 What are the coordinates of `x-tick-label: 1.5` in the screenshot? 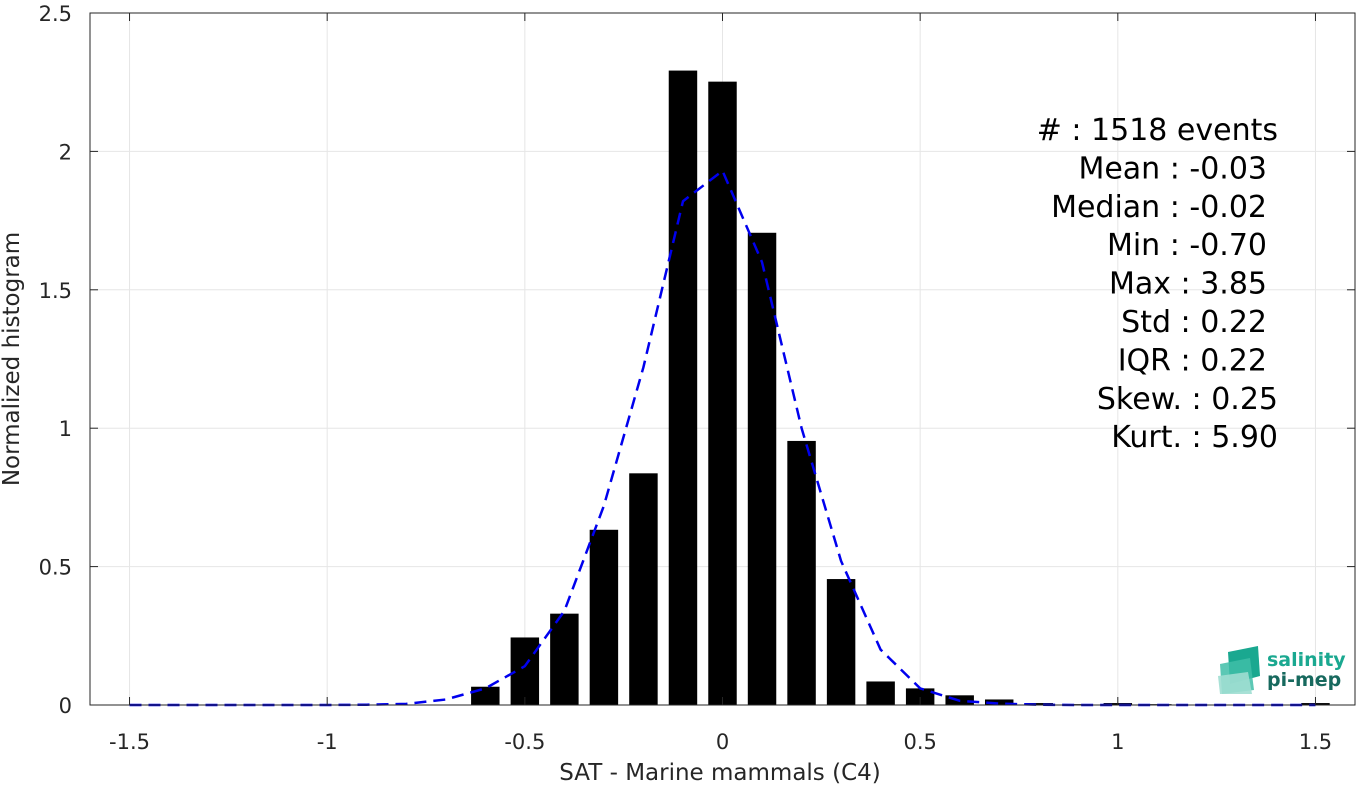 It's located at (1315, 742).